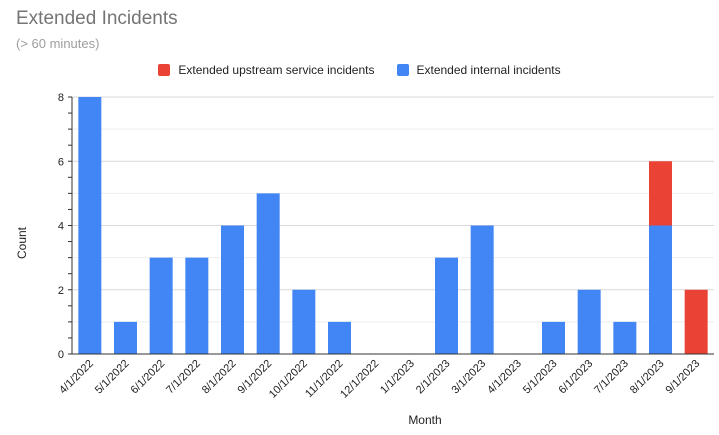 Image resolution: width=719 pixels, height=435 pixels. Describe the element at coordinates (488, 70) in the screenshot. I see `legend-label-internal: Extended internal incidents` at that location.